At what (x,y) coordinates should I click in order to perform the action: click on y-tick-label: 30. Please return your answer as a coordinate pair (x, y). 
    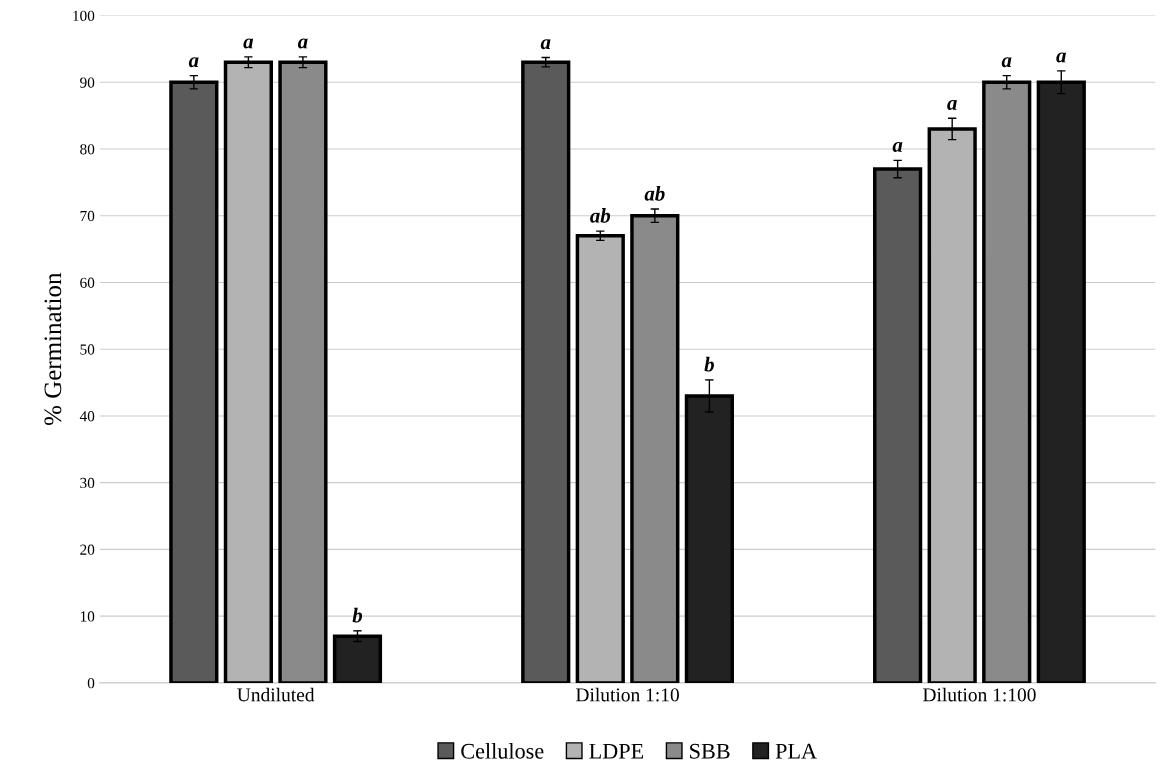
    Looking at the image, I should click on (87, 483).